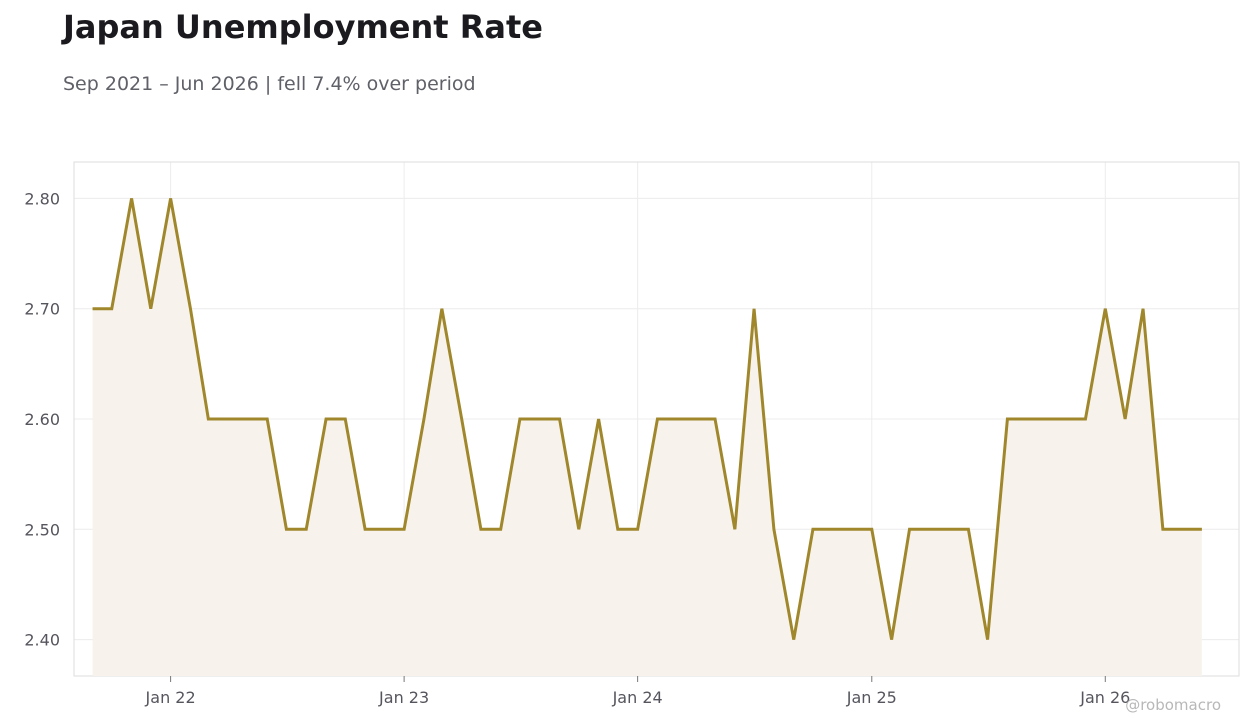 Image resolution: width=1260 pixels, height=728 pixels. Describe the element at coordinates (1104, 697) in the screenshot. I see `x-tick-label: Jan 26` at that location.